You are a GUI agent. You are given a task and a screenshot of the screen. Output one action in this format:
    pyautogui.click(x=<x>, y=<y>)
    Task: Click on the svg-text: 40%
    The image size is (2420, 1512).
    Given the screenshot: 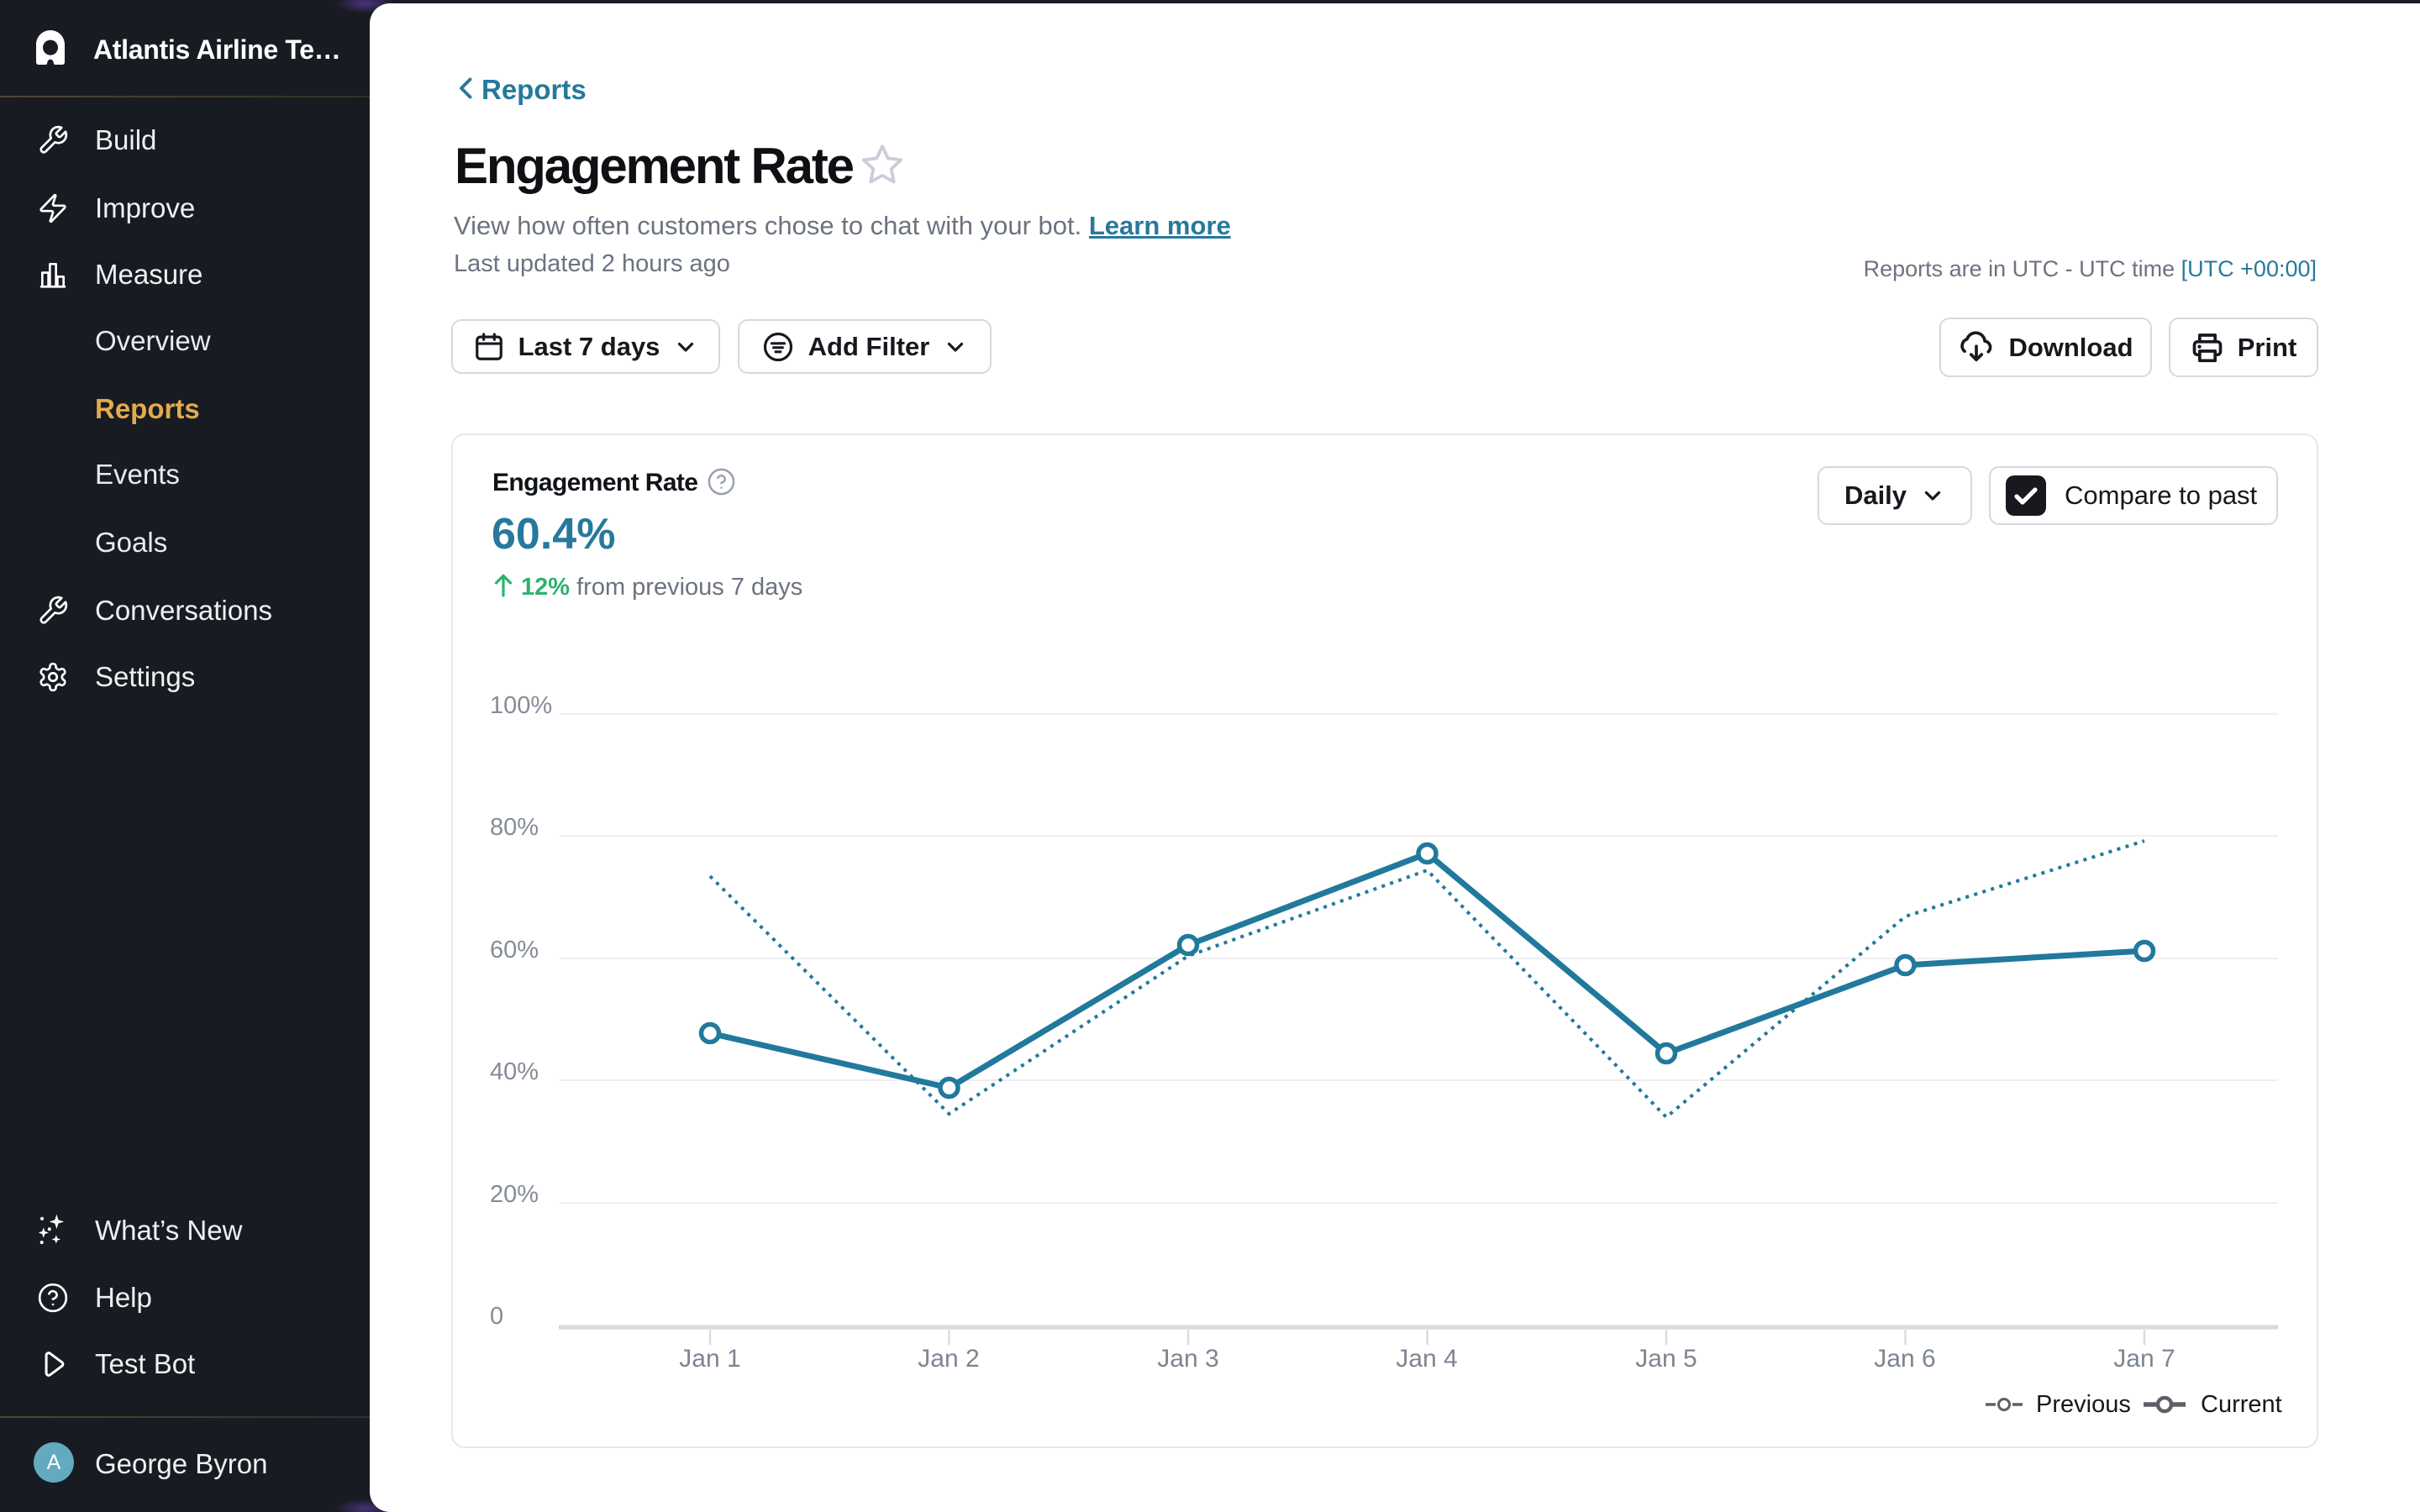 What is the action you would take?
    pyautogui.click(x=514, y=1071)
    